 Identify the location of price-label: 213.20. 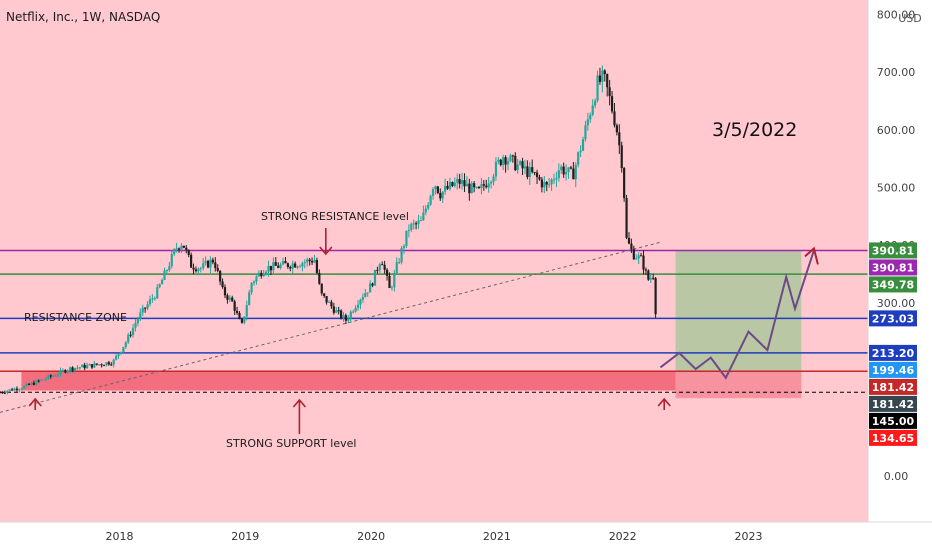
(893, 352).